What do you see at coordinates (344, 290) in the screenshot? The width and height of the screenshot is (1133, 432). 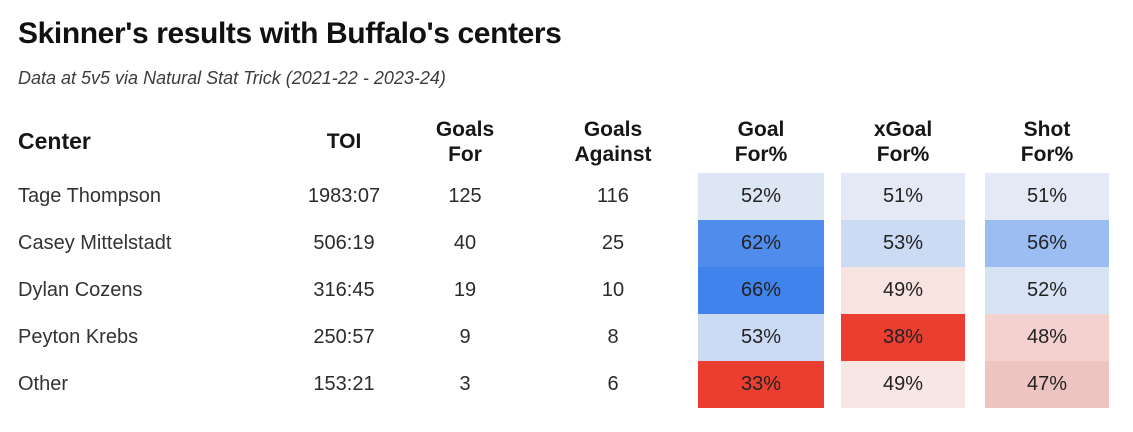 I see `toi-cell: 316:45` at bounding box center [344, 290].